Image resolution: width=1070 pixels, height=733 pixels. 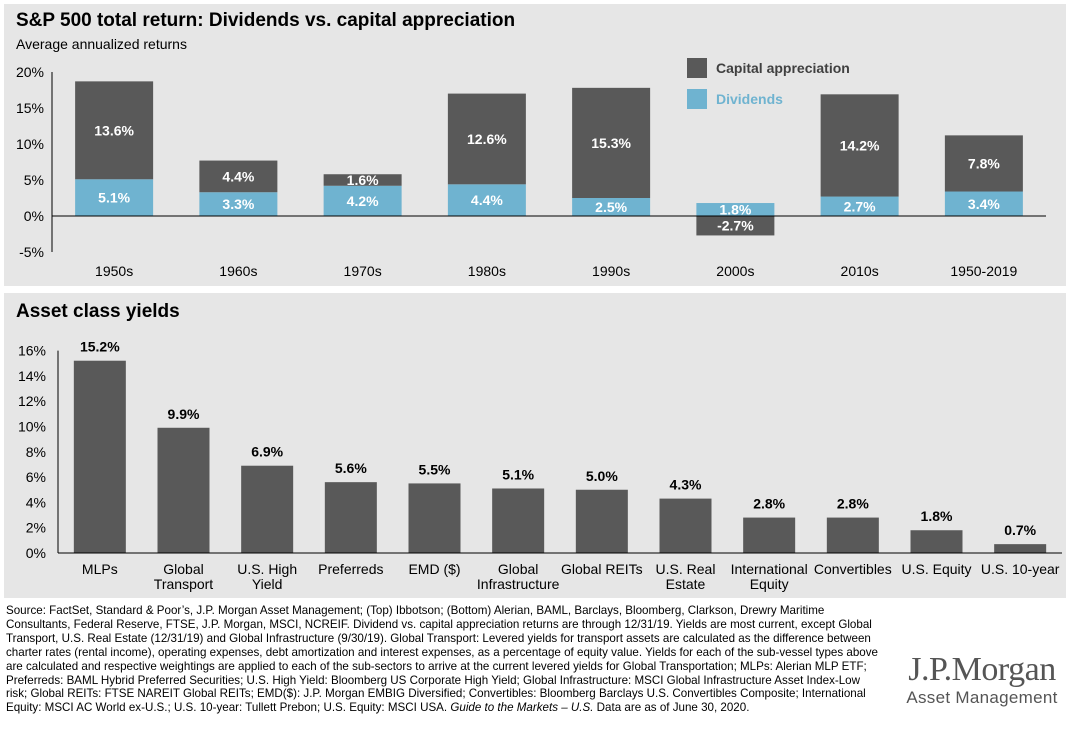 What do you see at coordinates (769, 584) in the screenshot?
I see `x-tick-label: Equity` at bounding box center [769, 584].